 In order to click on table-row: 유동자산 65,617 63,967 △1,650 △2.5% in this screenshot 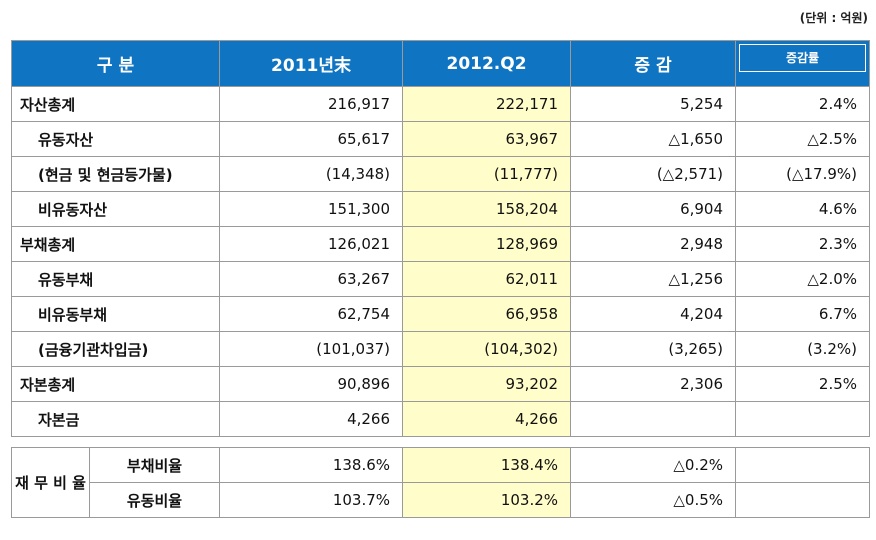, I will do `click(440, 139)`.